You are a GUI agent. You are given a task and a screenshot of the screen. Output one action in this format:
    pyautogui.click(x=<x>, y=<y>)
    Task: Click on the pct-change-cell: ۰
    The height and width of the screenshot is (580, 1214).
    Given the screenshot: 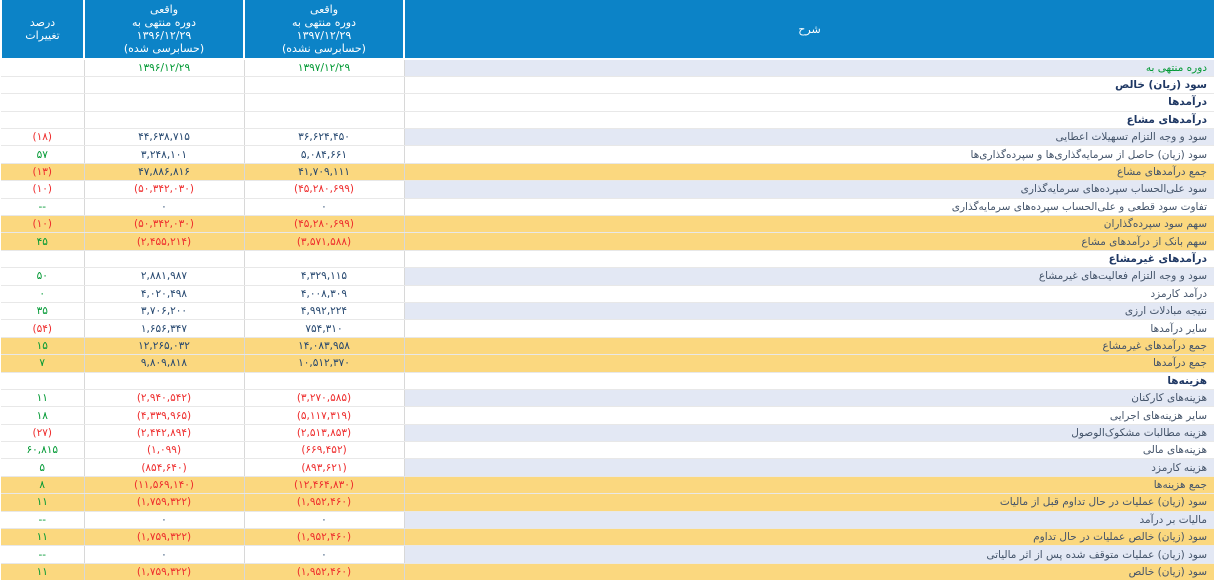 What is the action you would take?
    pyautogui.click(x=43, y=294)
    